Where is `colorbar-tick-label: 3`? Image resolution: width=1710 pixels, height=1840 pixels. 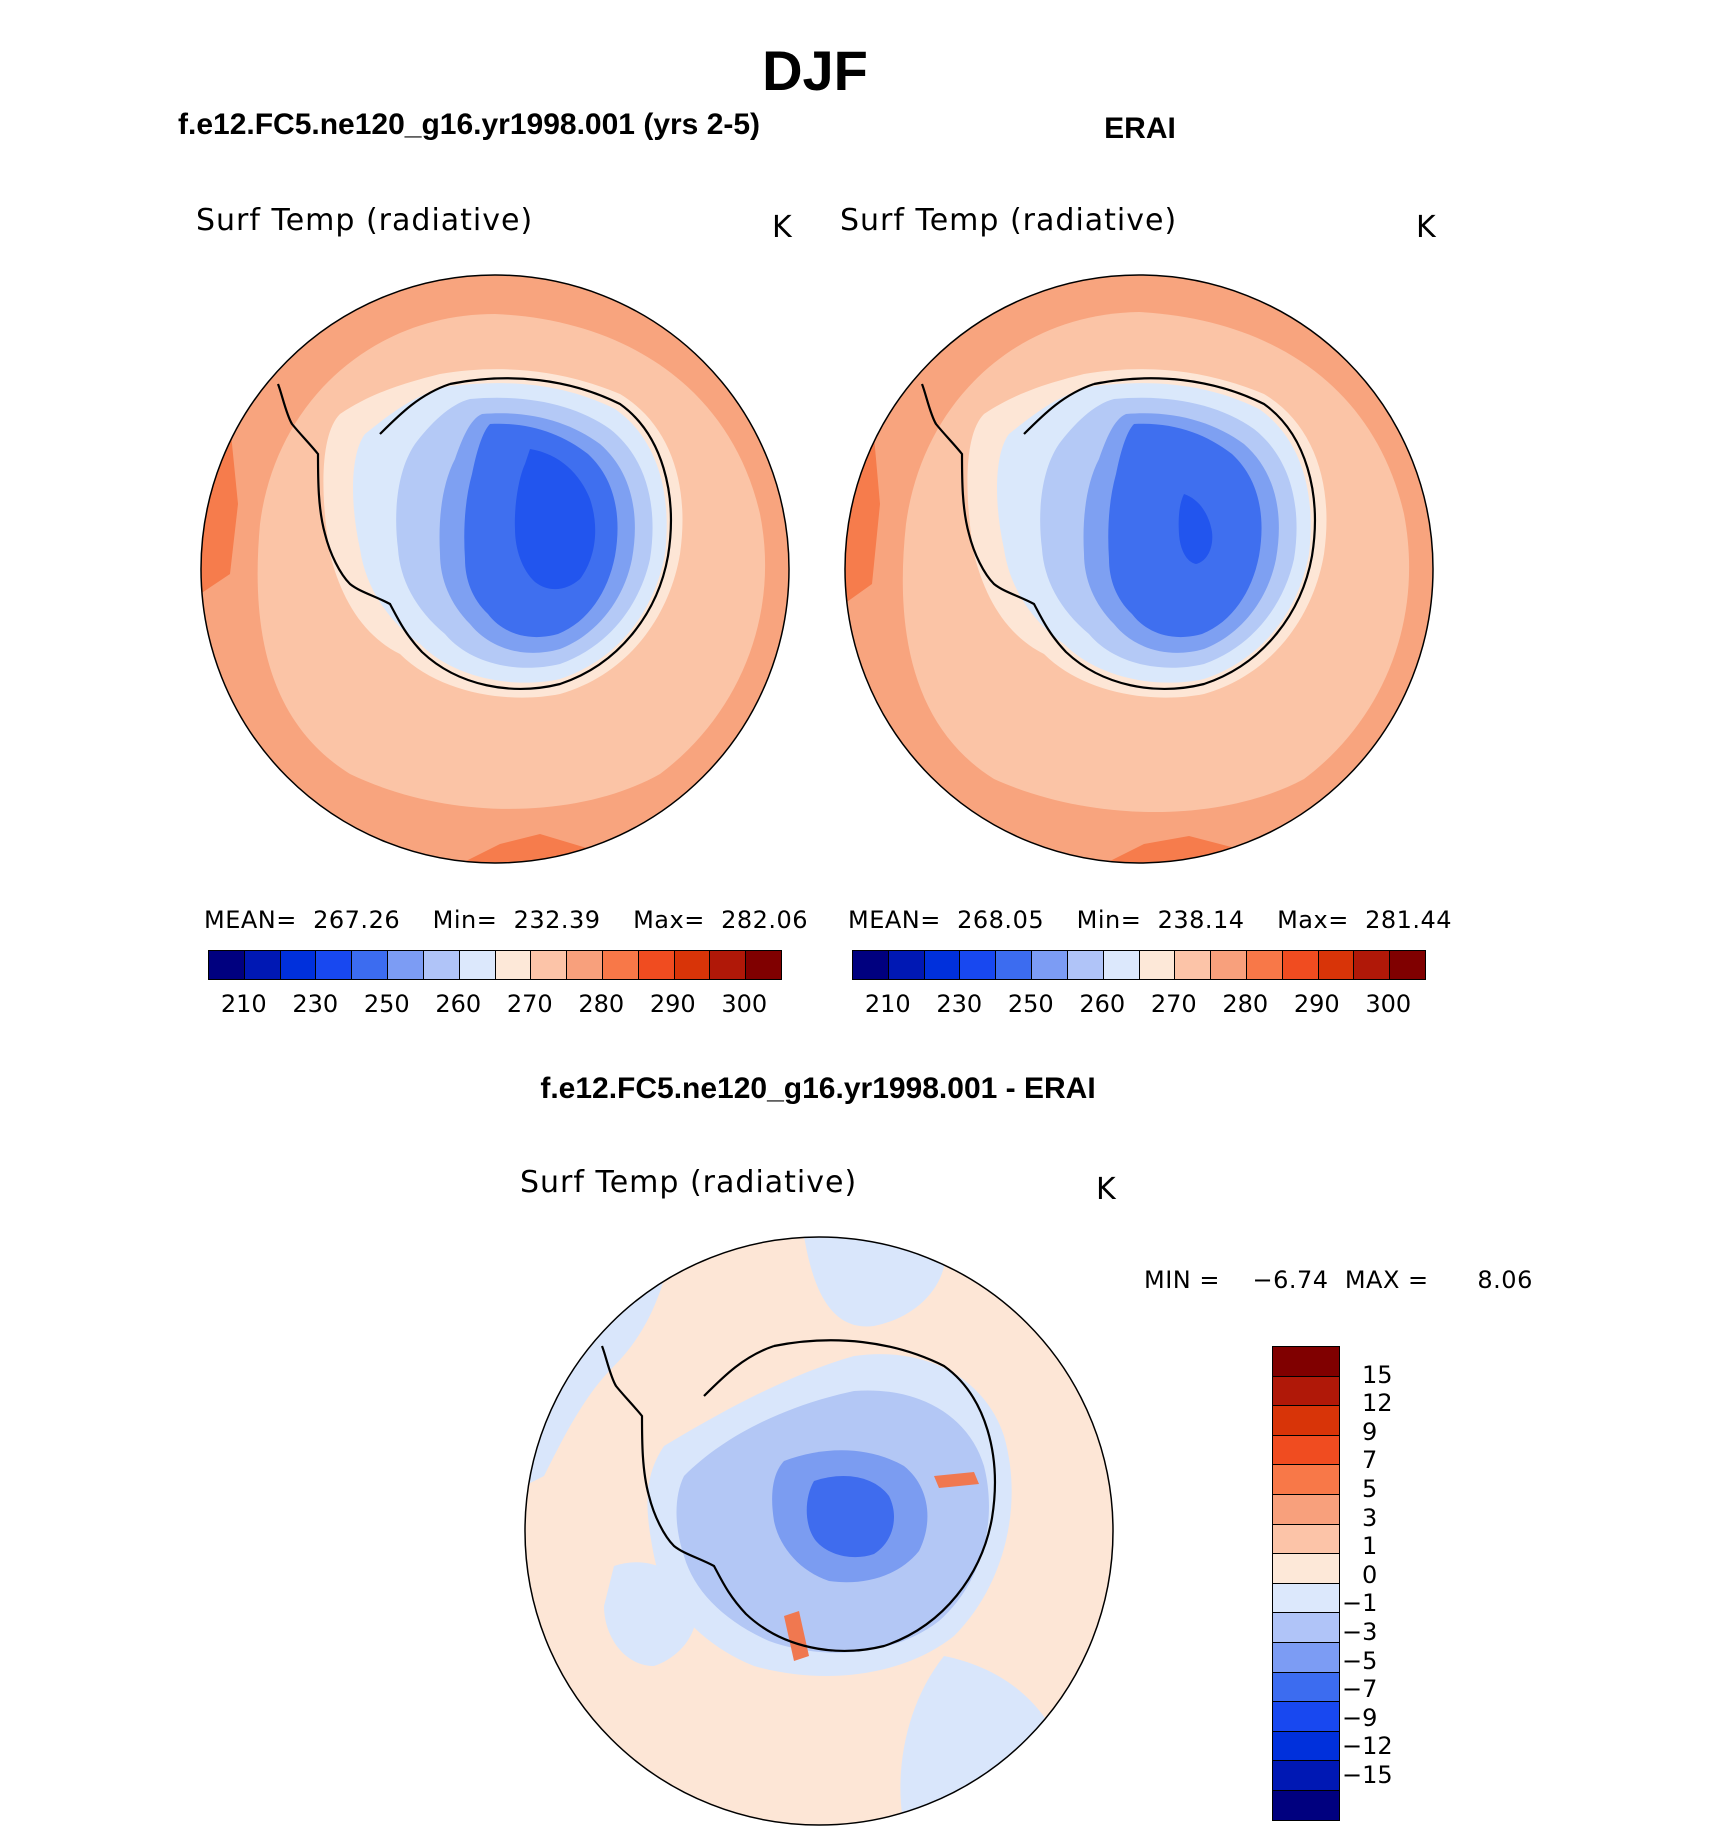
colorbar-tick-label: 3 is located at coordinates (1370, 1517).